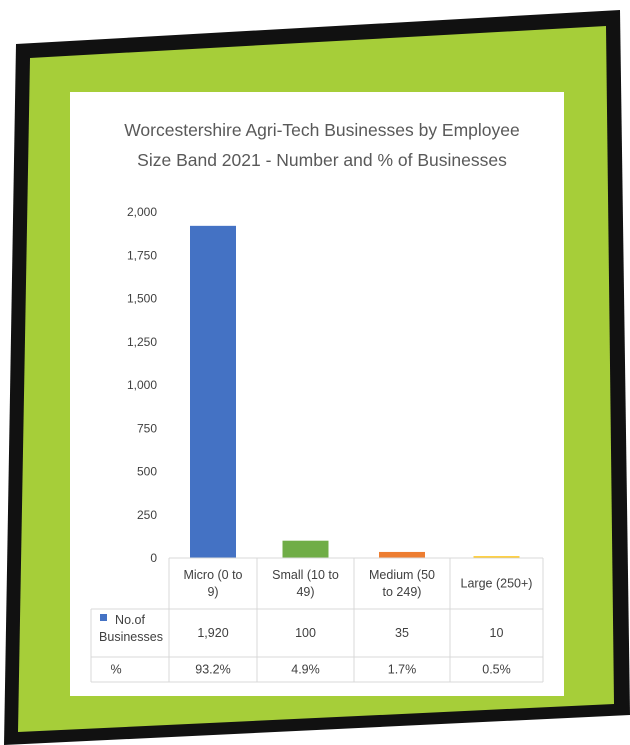  Describe the element at coordinates (212, 592) in the screenshot. I see `category-label: 9)` at that location.